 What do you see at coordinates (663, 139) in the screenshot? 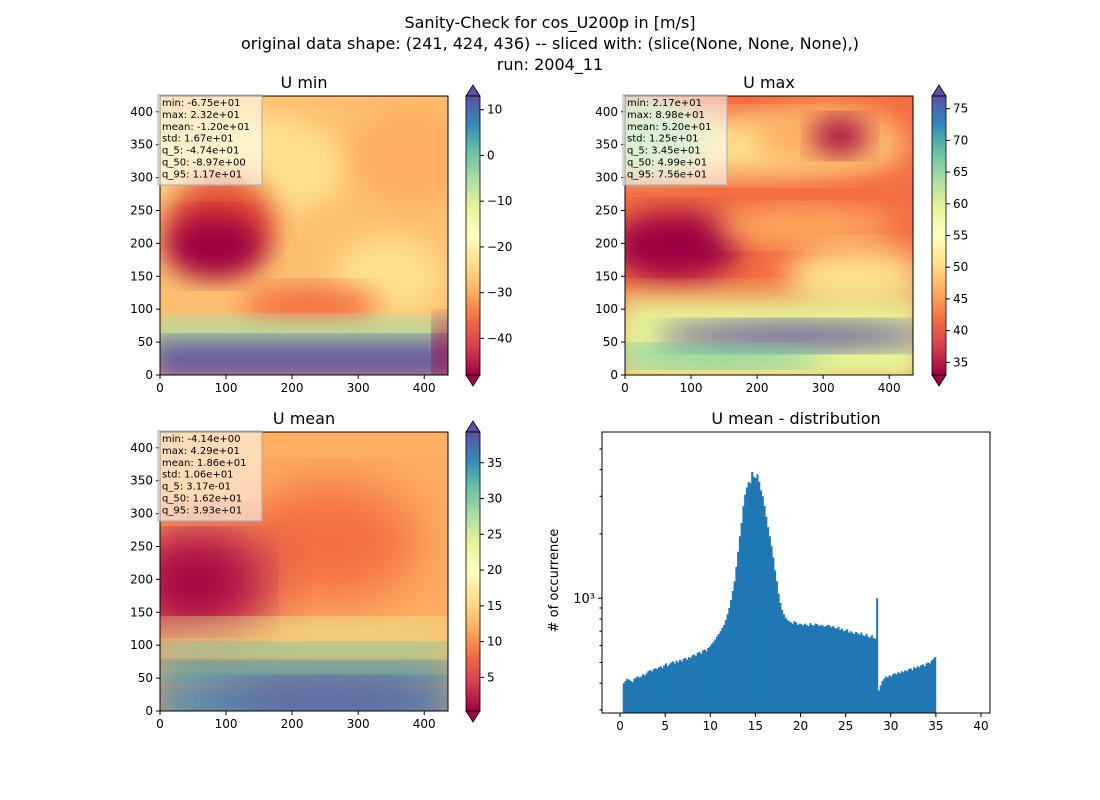
I see `stats-line: std: 1.25e+01` at bounding box center [663, 139].